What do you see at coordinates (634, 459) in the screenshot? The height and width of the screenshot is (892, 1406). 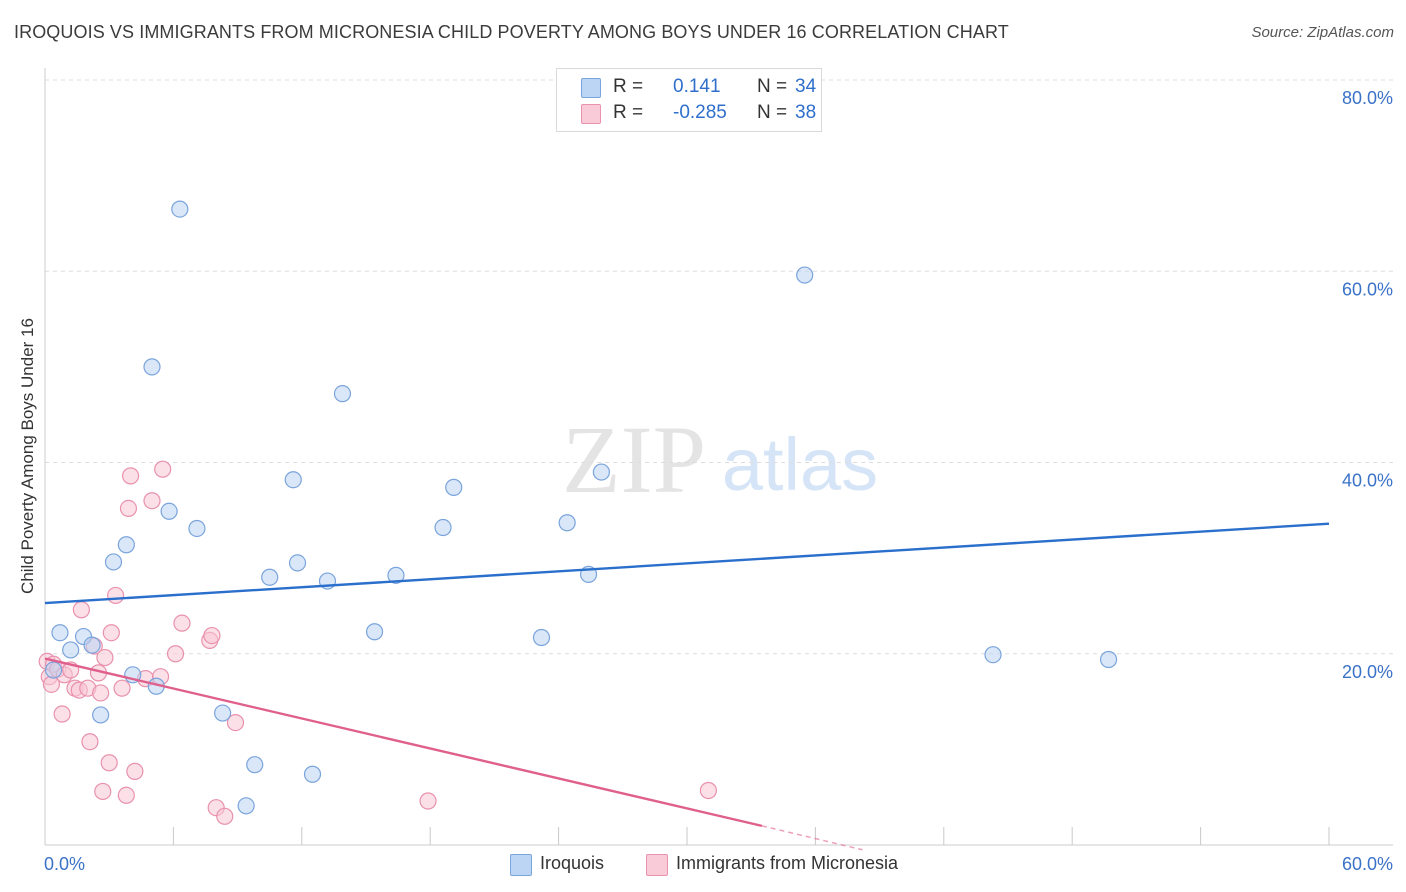 I see `watermark-zip: ZIP` at bounding box center [634, 459].